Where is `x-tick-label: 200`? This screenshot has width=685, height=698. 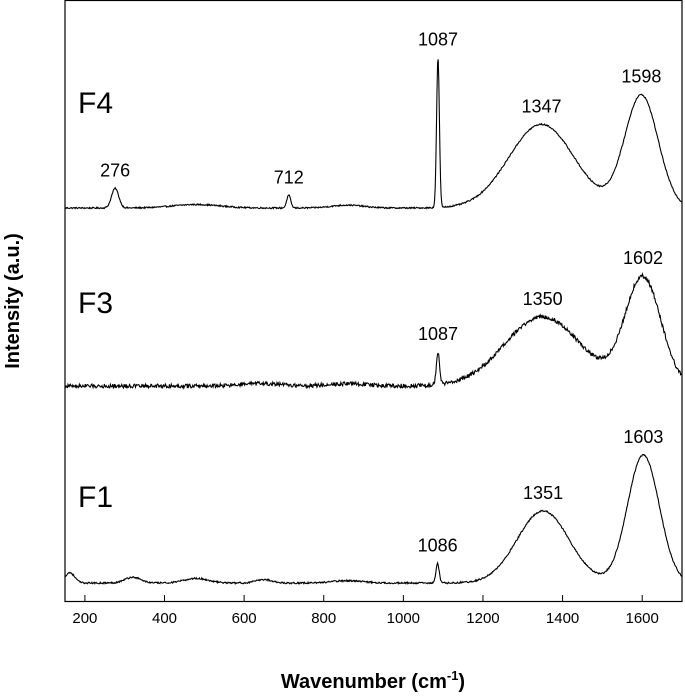
x-tick-label: 200 is located at coordinates (84, 618).